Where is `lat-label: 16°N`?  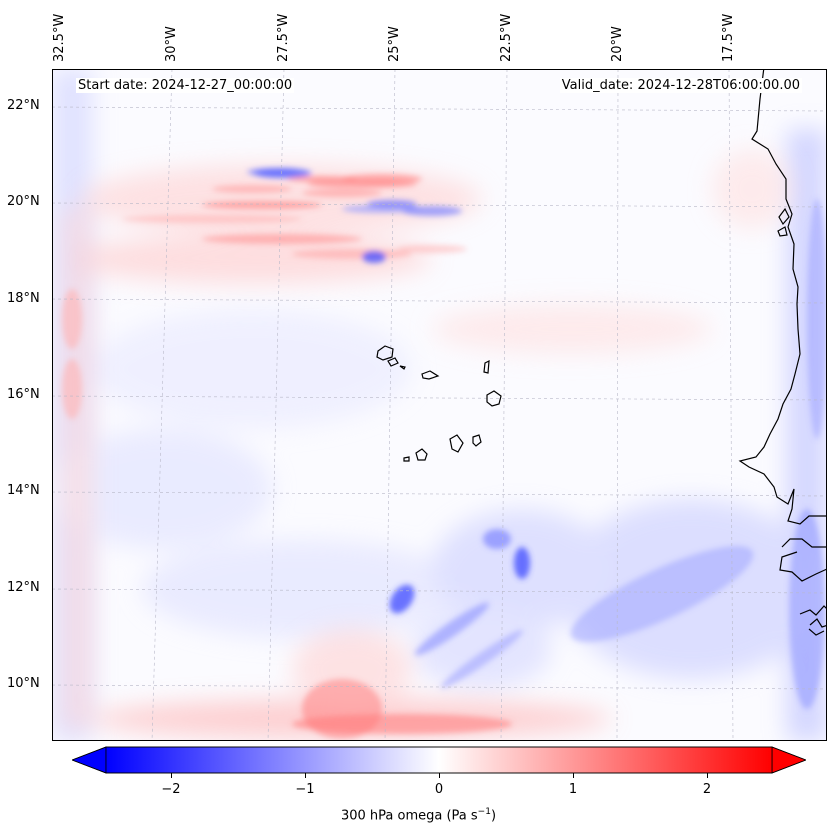 lat-label: 16°N is located at coordinates (23, 394).